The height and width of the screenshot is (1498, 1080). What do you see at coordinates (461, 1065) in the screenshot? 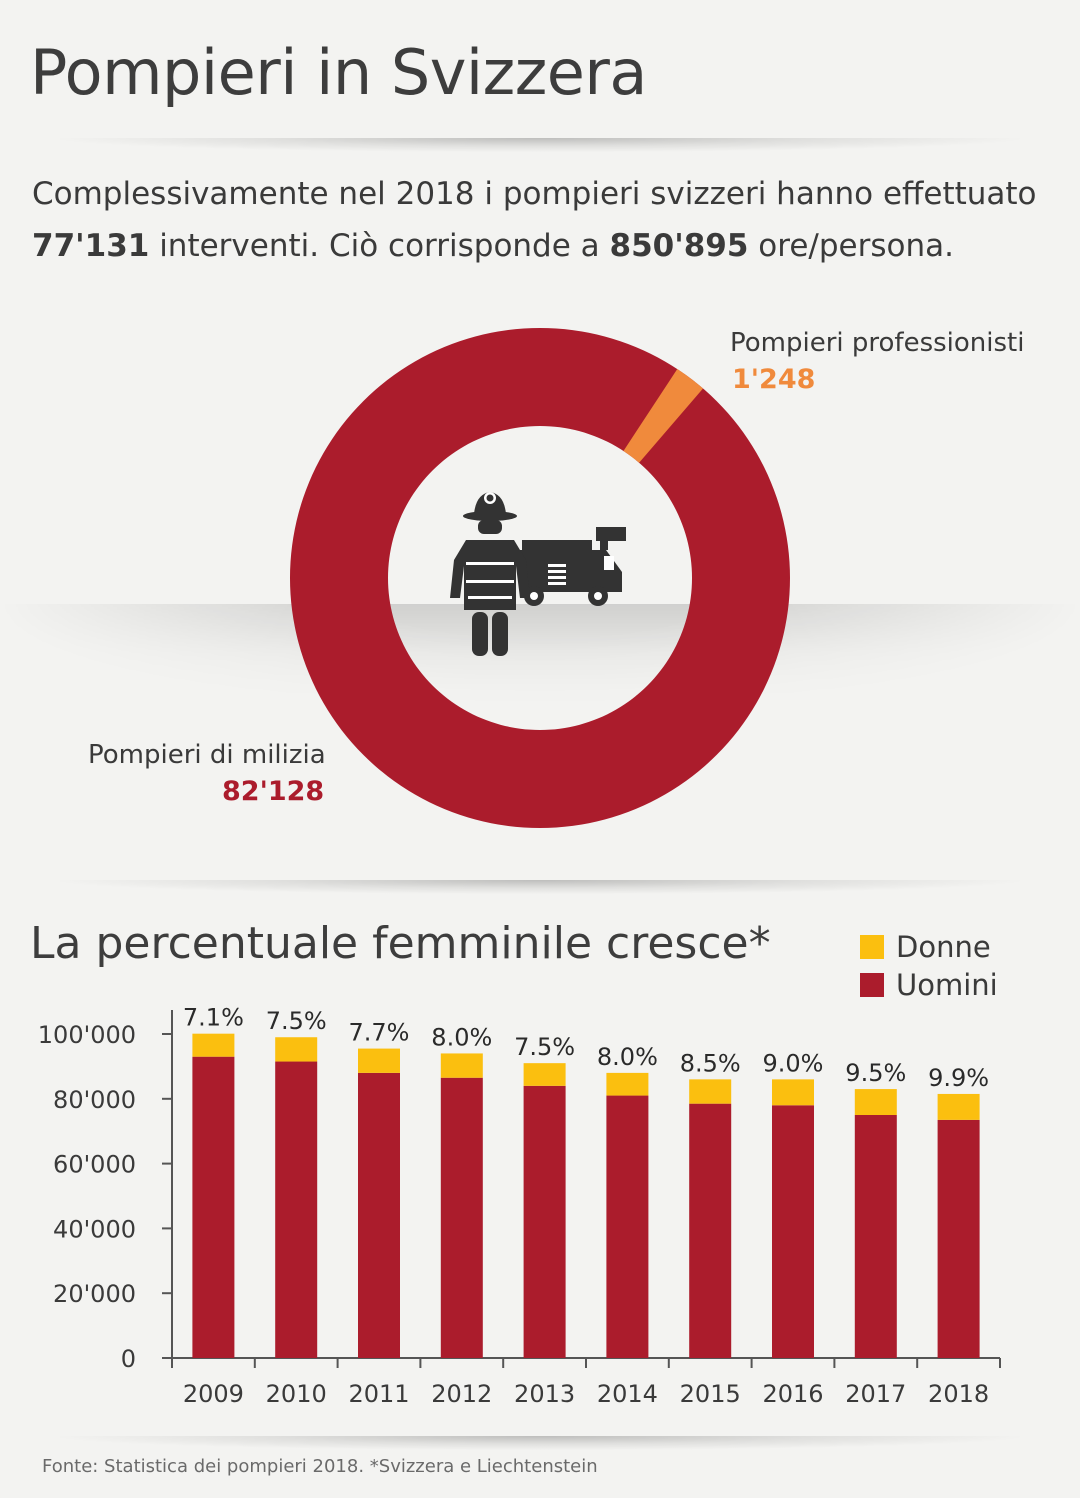
I see `bar-donne-2012` at bounding box center [461, 1065].